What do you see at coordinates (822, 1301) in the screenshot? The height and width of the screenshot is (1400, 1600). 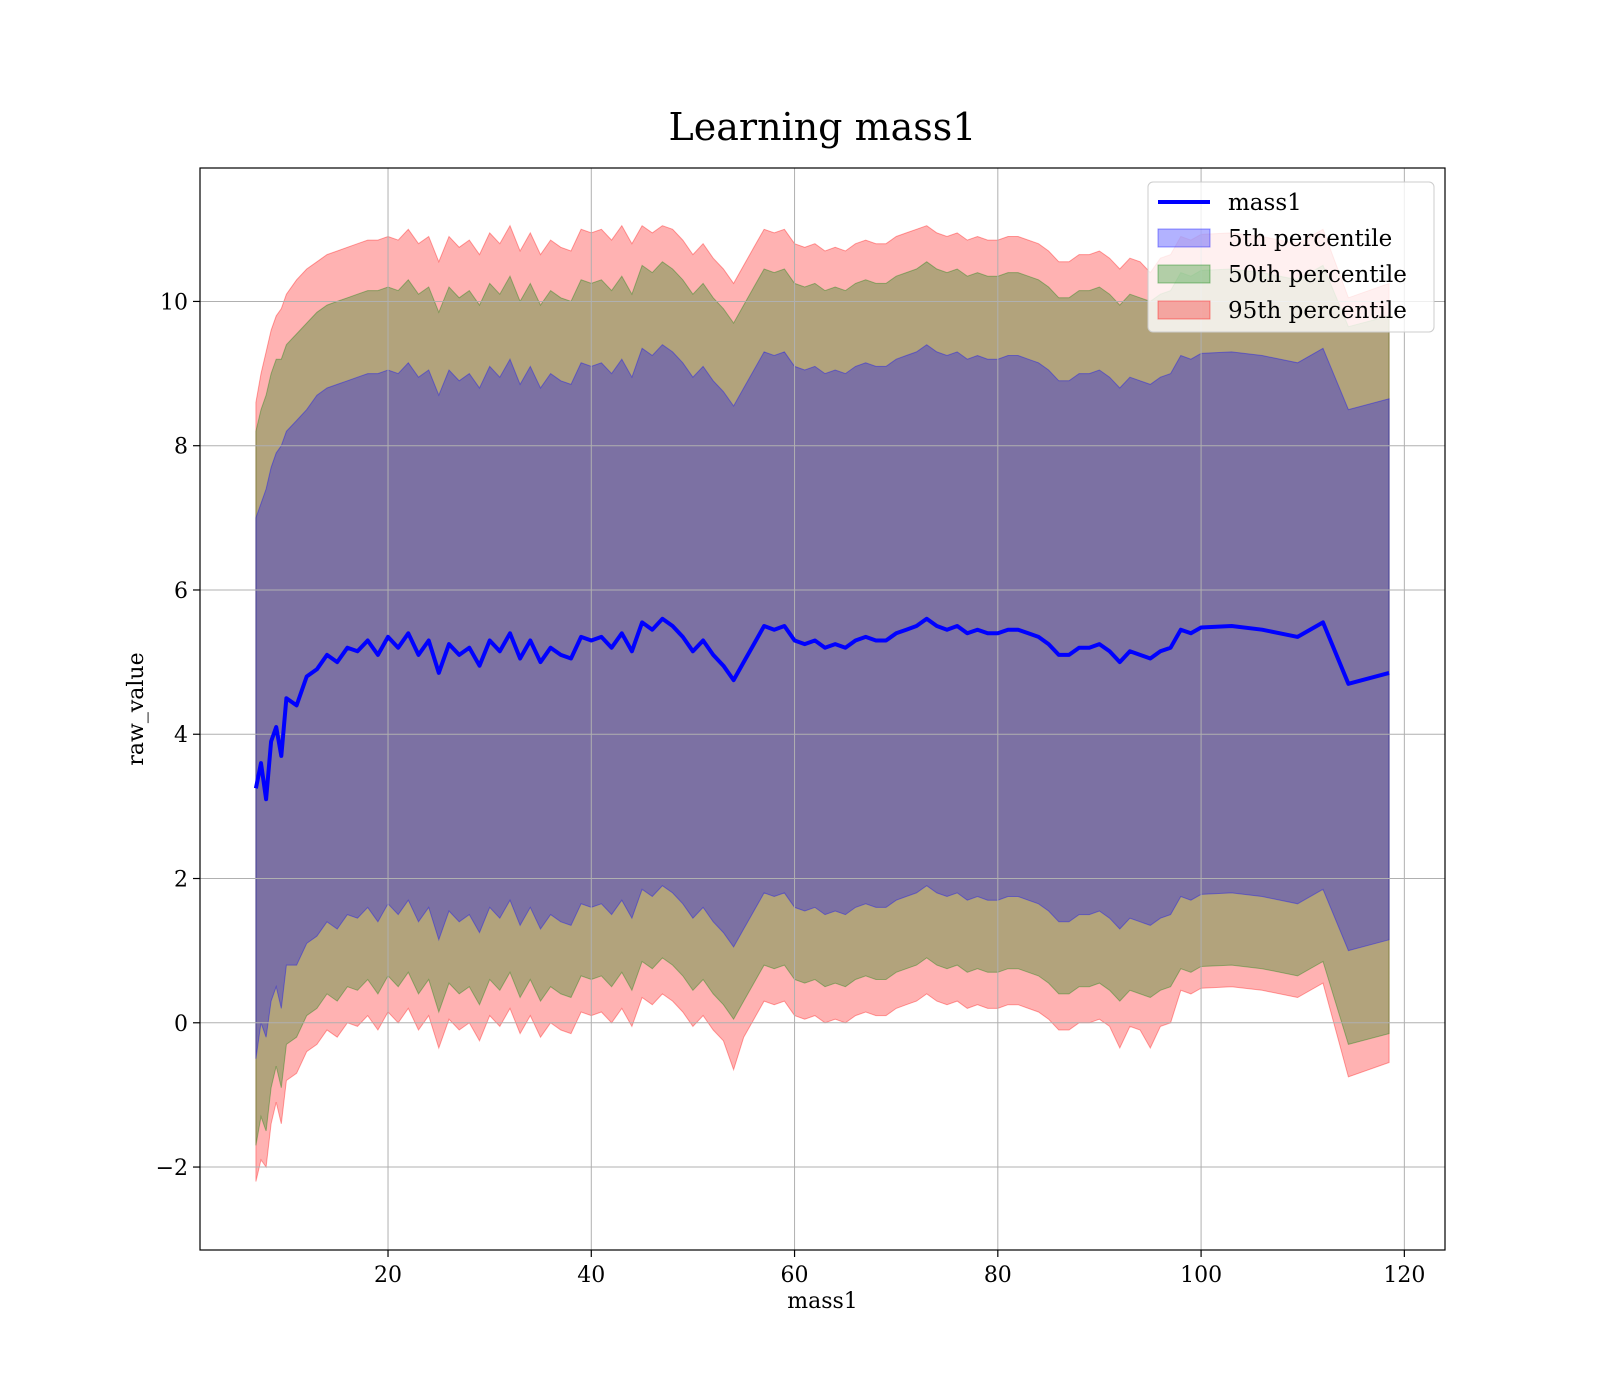 I see `x-axis-label: mass1` at bounding box center [822, 1301].